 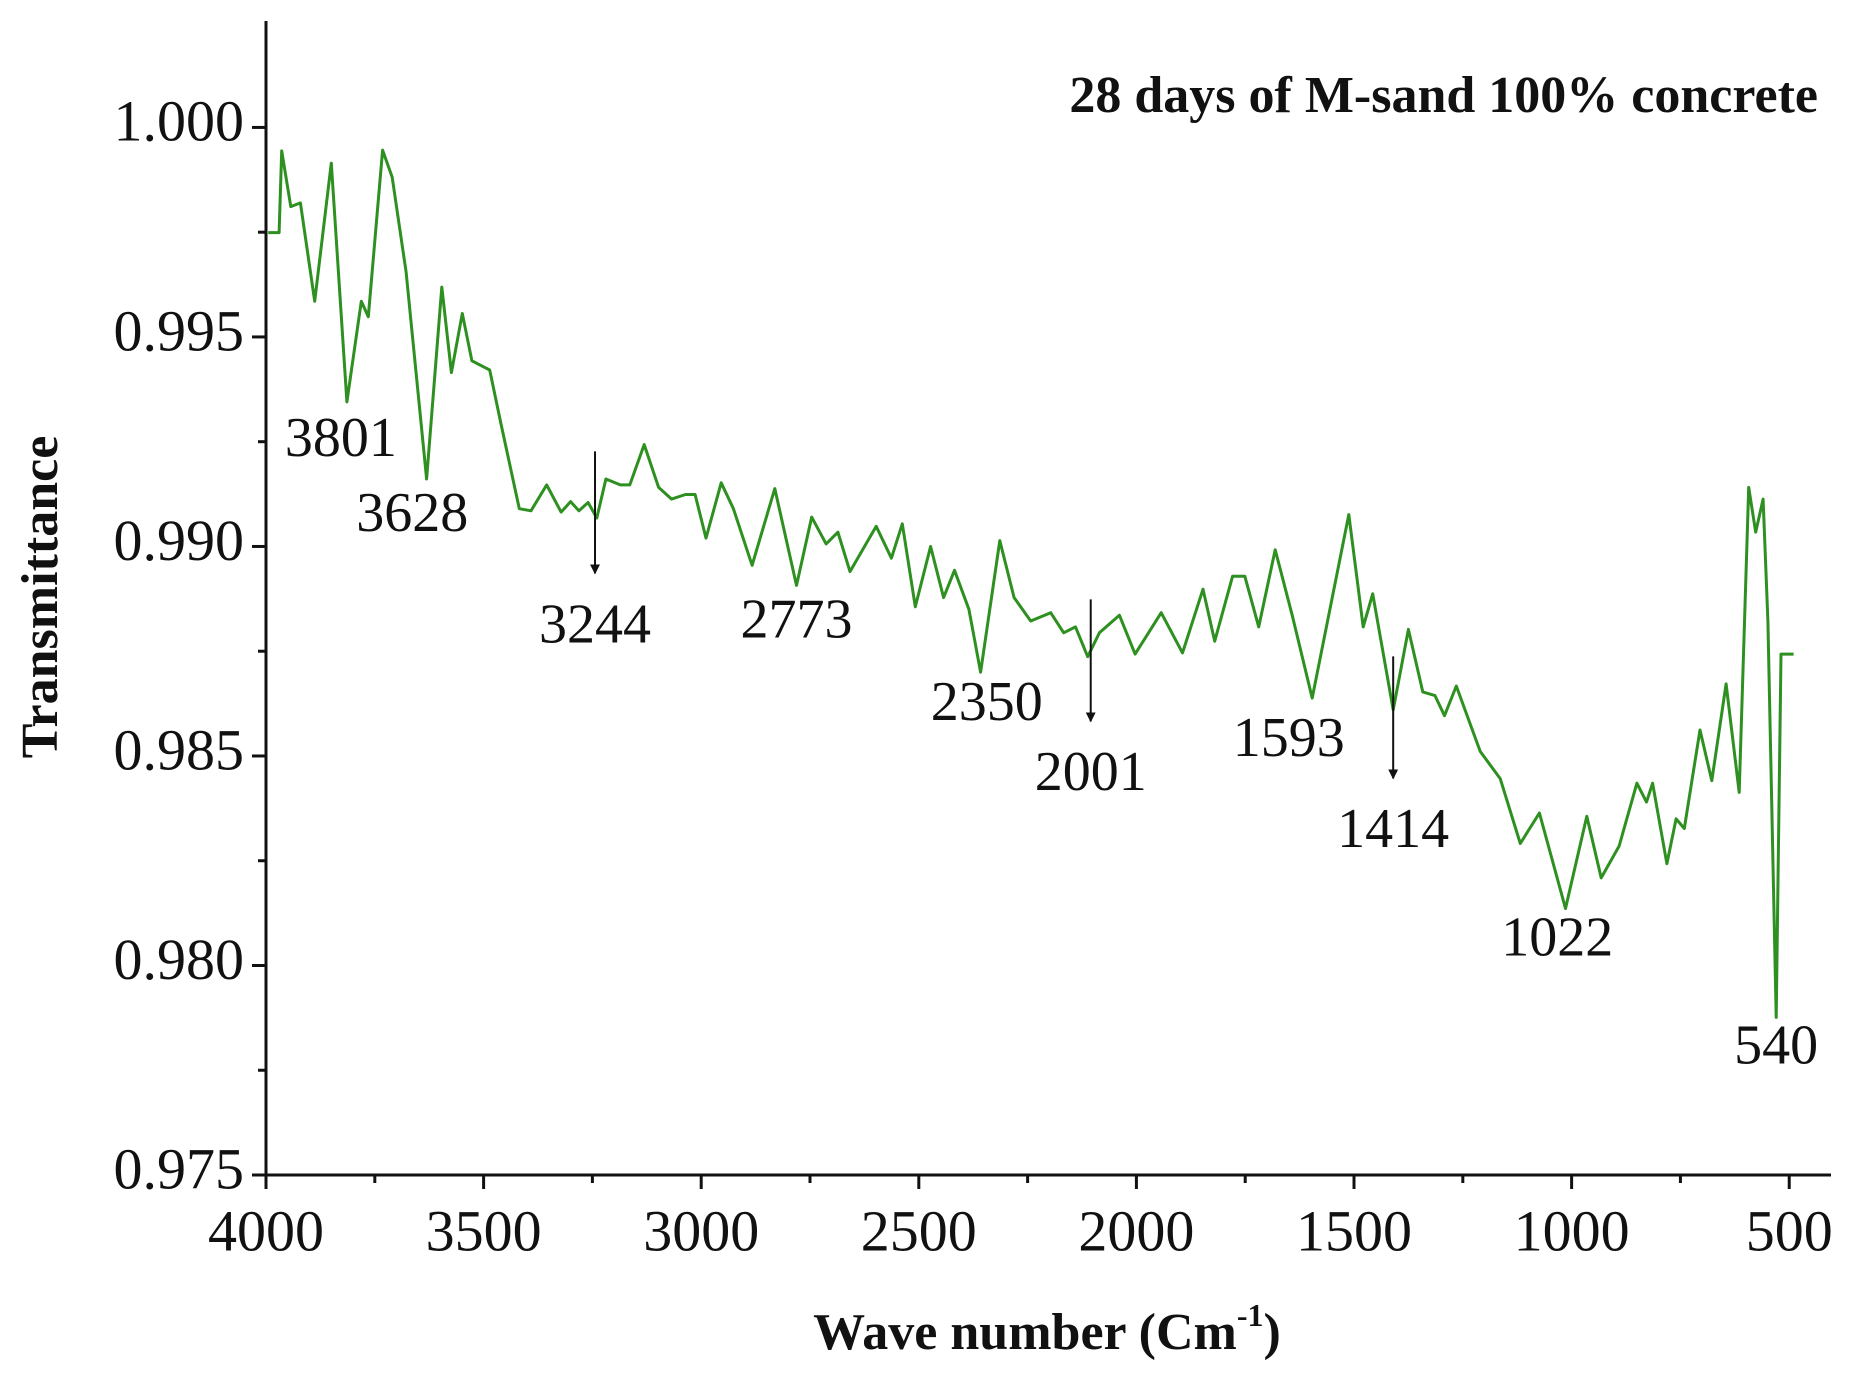 What do you see at coordinates (1443, 95) in the screenshot?
I see `chart-title: 28 days of M-sand 100% concrete` at bounding box center [1443, 95].